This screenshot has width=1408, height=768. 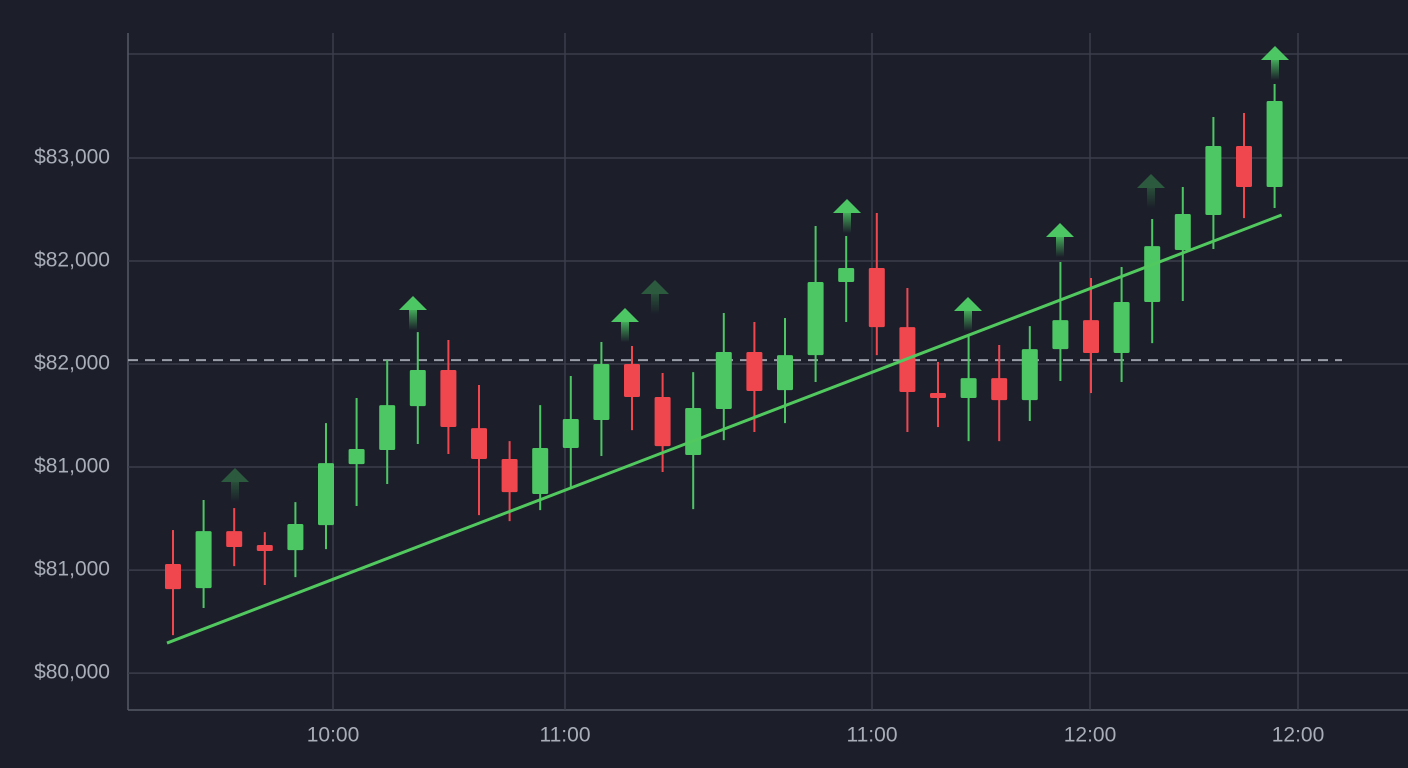 What do you see at coordinates (72, 672) in the screenshot?
I see `y-tick-label: $80,000` at bounding box center [72, 672].